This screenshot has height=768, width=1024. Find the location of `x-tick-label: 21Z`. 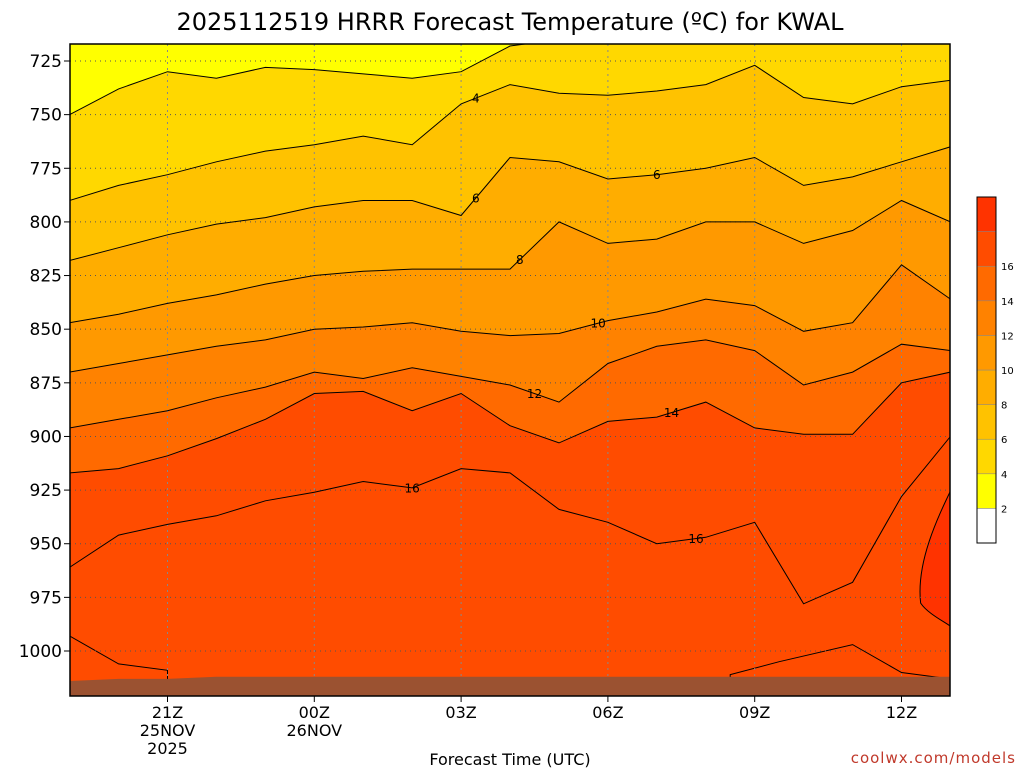

x-tick-label: 21Z is located at coordinates (167, 712).